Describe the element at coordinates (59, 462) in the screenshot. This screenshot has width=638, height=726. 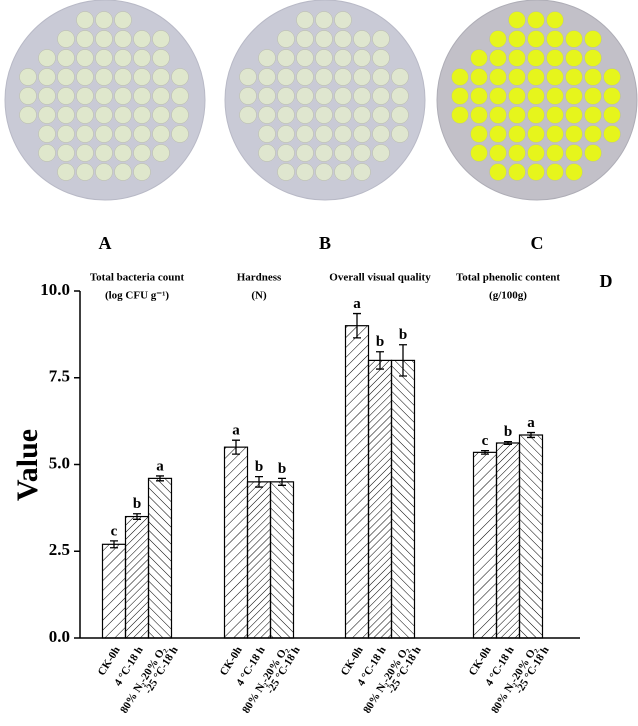
I see `y-tick-label: 5.0` at that location.